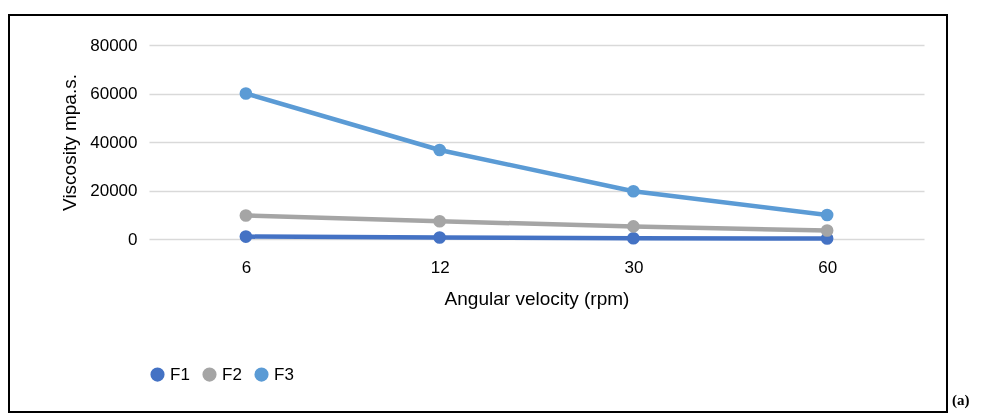 The height and width of the screenshot is (419, 1007). I want to click on y-tick-label: 20000, so click(114, 190).